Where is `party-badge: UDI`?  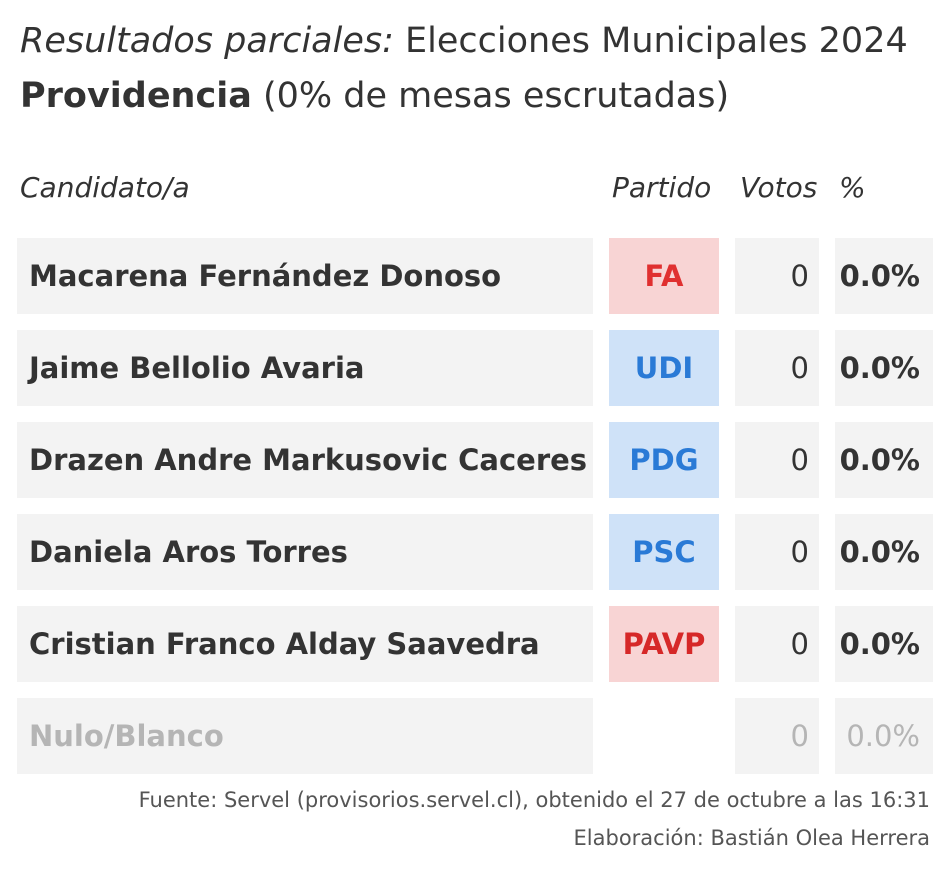
party-badge: UDI is located at coordinates (664, 368).